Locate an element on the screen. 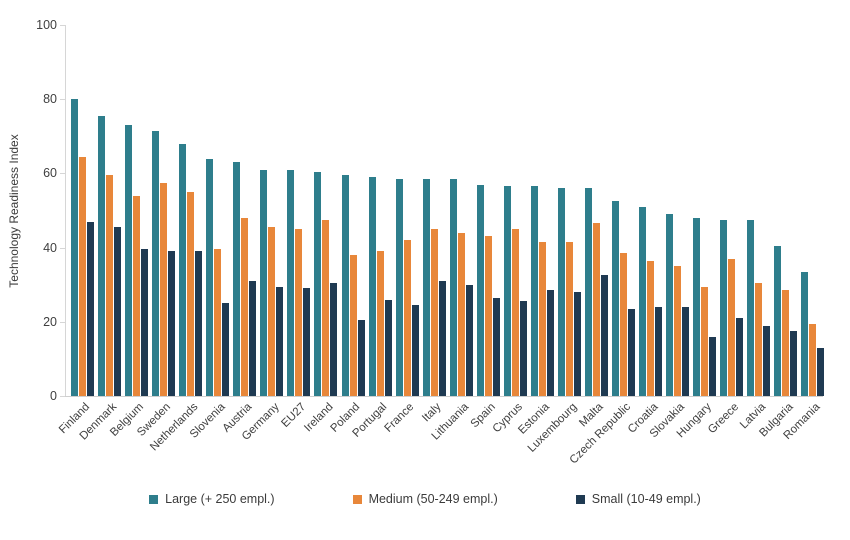 The height and width of the screenshot is (540, 850). y-tick-label: 40 is located at coordinates (50, 247).